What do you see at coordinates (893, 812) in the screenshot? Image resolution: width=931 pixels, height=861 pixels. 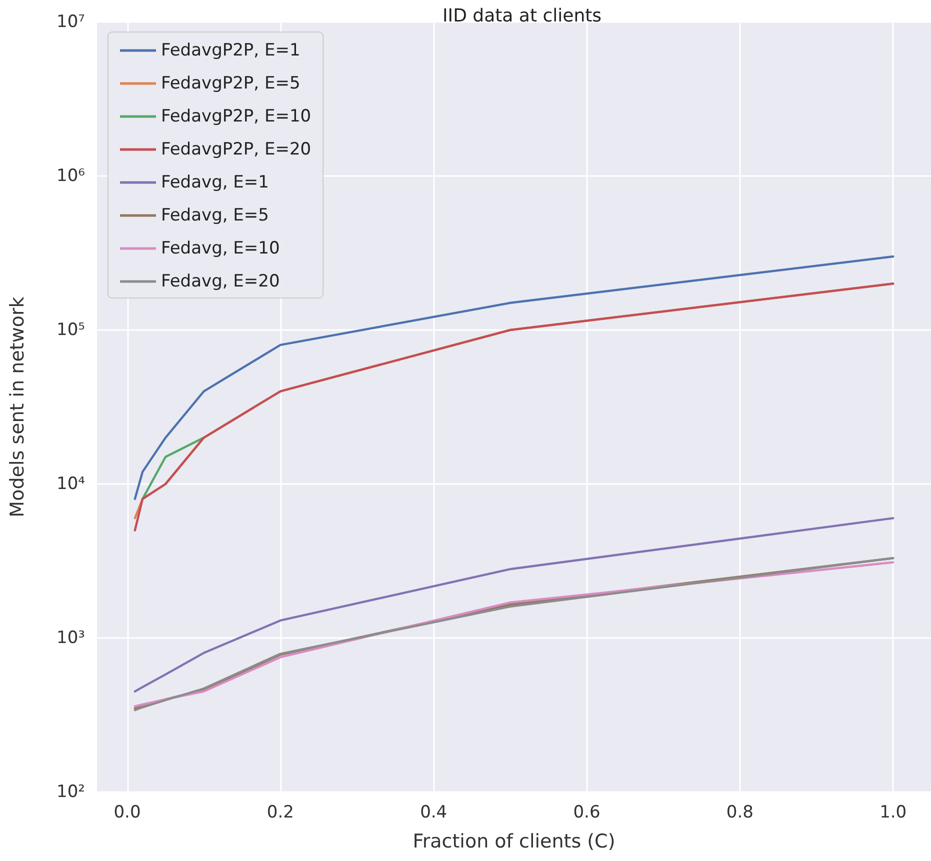 I see `x-tick-label: 1.0` at bounding box center [893, 812].